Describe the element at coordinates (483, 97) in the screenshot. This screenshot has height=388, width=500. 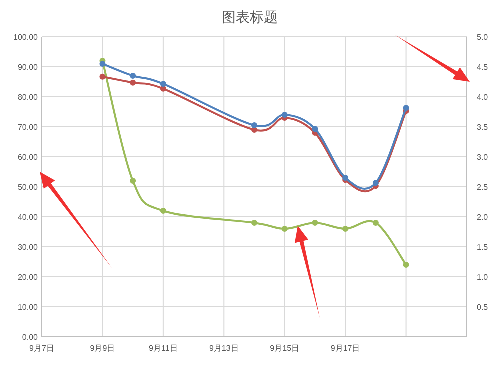
I see `y2-tick-label: 4.0` at that location.